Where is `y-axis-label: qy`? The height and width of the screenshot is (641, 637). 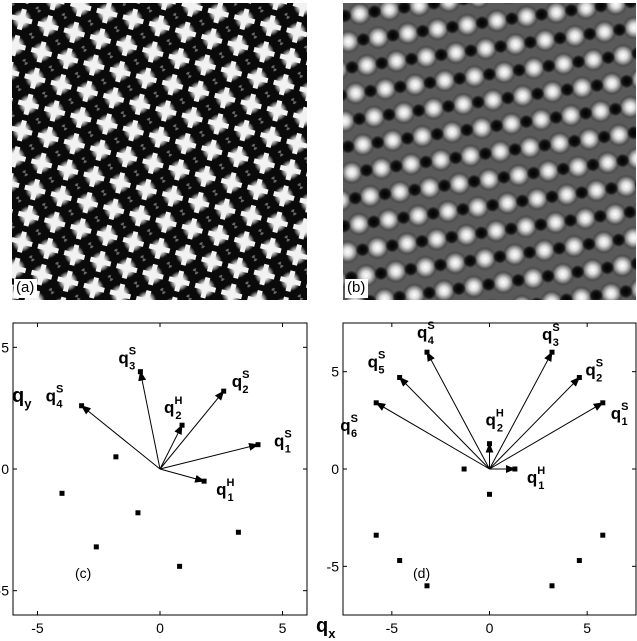 y-axis-label: qy is located at coordinates (22, 398).